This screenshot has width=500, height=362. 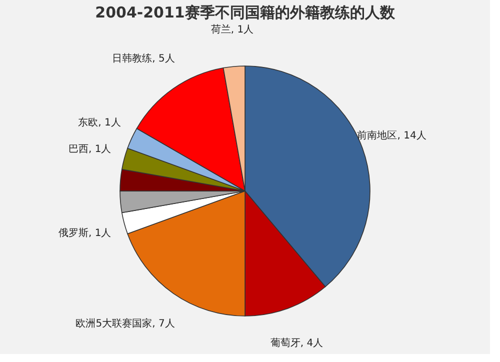 What do you see at coordinates (411, 136) in the screenshot?
I see `data-label: , 14人` at bounding box center [411, 136].